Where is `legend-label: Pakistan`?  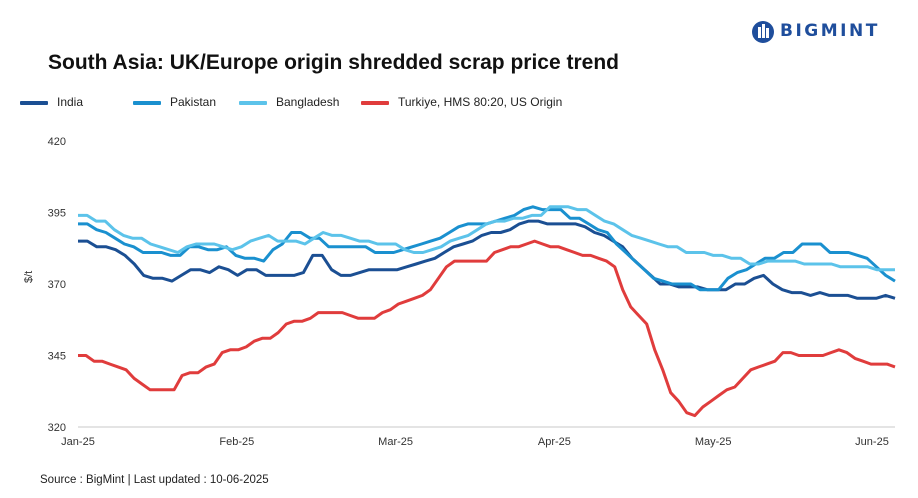 legend-label: Pakistan is located at coordinates (193, 102).